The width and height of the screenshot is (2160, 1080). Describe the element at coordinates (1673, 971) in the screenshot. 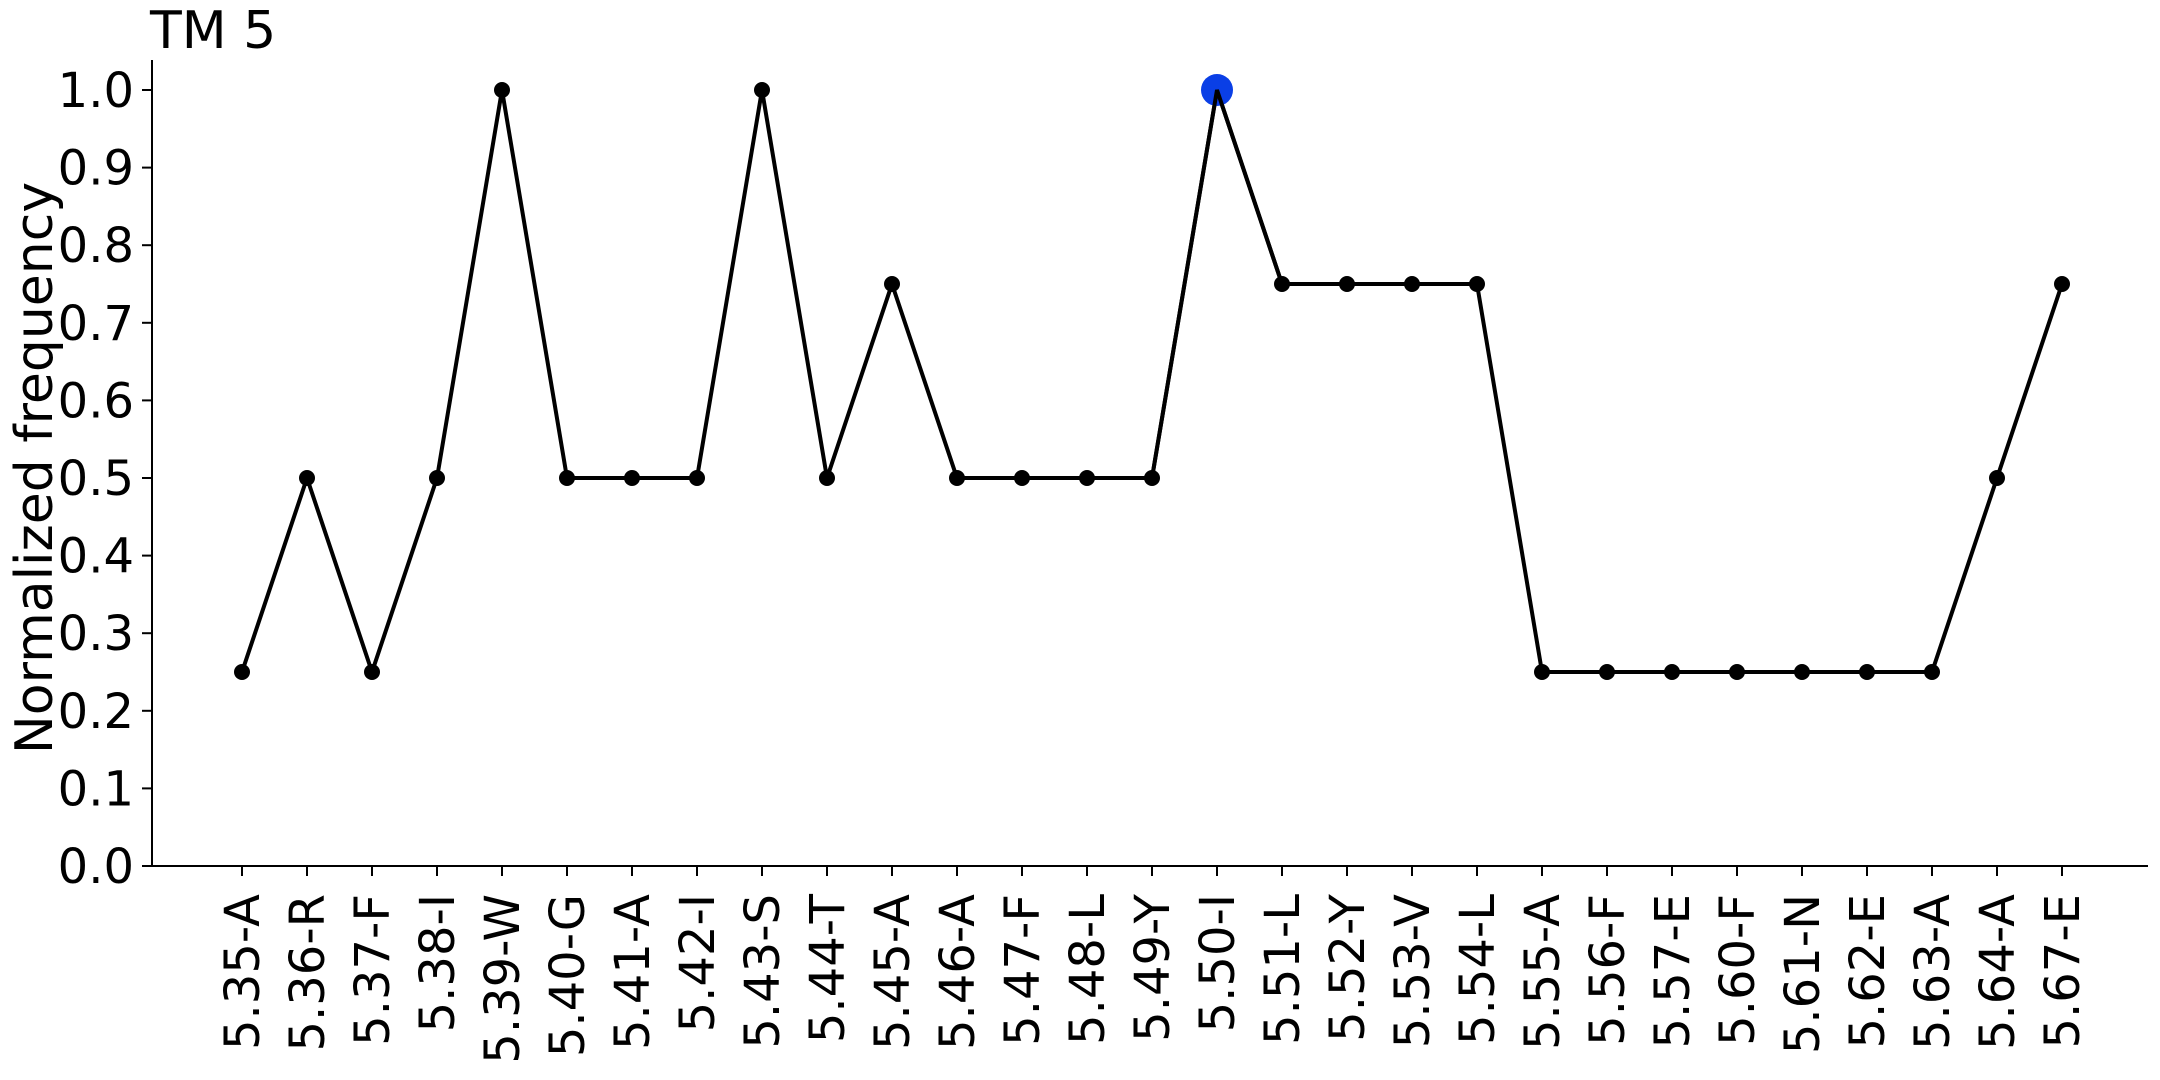

I see `x-tick-label: 5.57-E` at that location.